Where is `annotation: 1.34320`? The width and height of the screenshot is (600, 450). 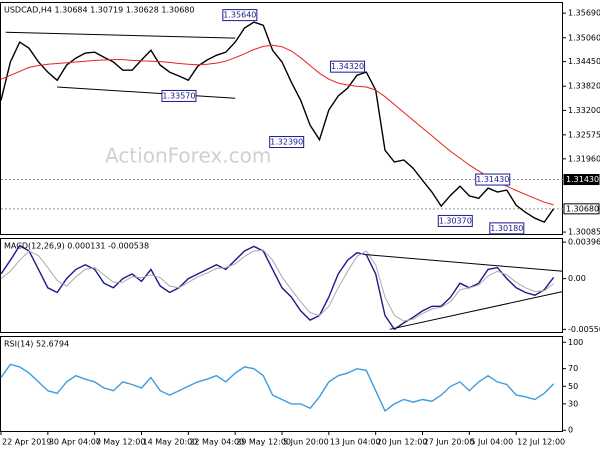
annotation: 1.34320 is located at coordinates (347, 66).